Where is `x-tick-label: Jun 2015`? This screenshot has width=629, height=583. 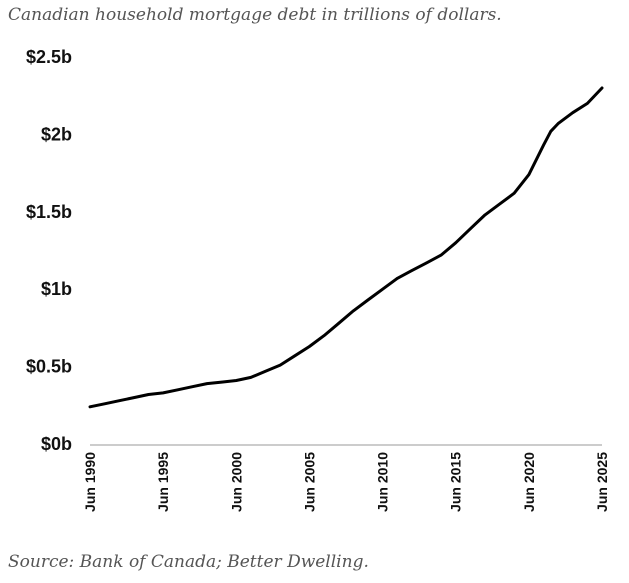
x-tick-label: Jun 2015 is located at coordinates (456, 482).